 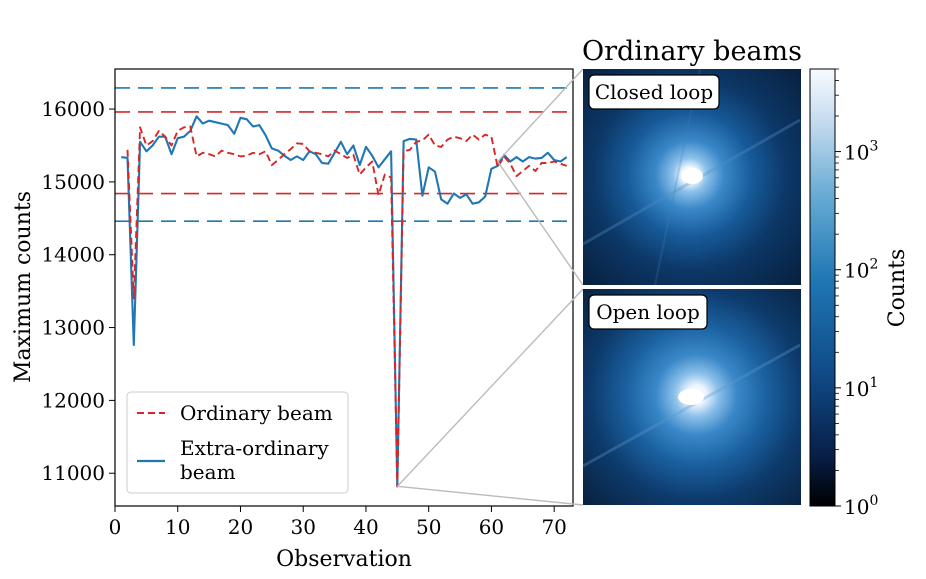 What do you see at coordinates (73, 255) in the screenshot?
I see `y-tick-label: 14000` at bounding box center [73, 255].